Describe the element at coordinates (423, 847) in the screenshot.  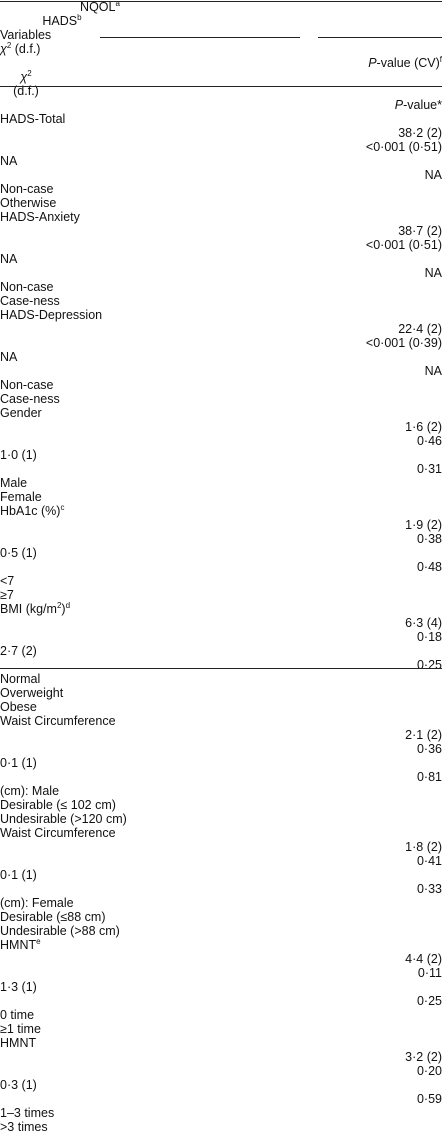
I see `row-value: 1·8 (2)` at that location.